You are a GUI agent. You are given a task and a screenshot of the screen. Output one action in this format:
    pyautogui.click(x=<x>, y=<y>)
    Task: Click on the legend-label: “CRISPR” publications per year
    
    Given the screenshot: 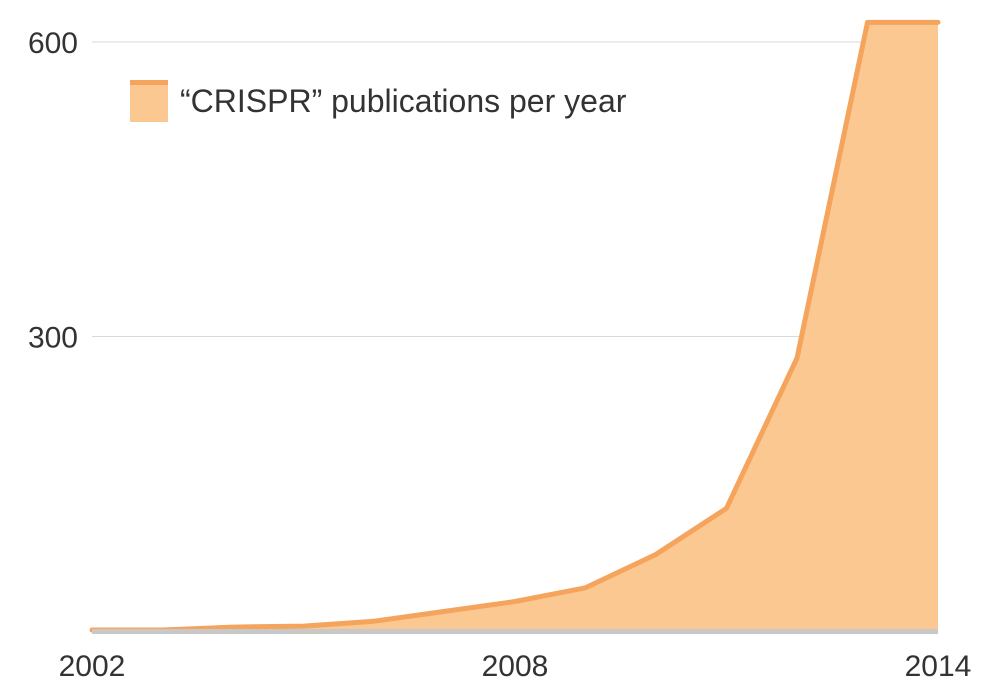 What is the action you would take?
    pyautogui.click(x=403, y=101)
    